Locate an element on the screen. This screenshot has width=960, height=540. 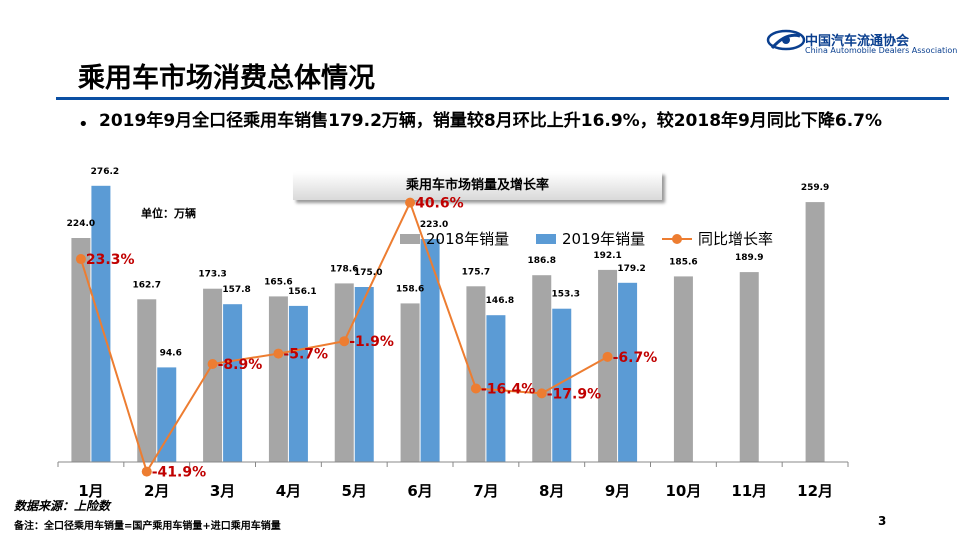
data-source: 数据来源：上险数 is located at coordinates (62, 506).